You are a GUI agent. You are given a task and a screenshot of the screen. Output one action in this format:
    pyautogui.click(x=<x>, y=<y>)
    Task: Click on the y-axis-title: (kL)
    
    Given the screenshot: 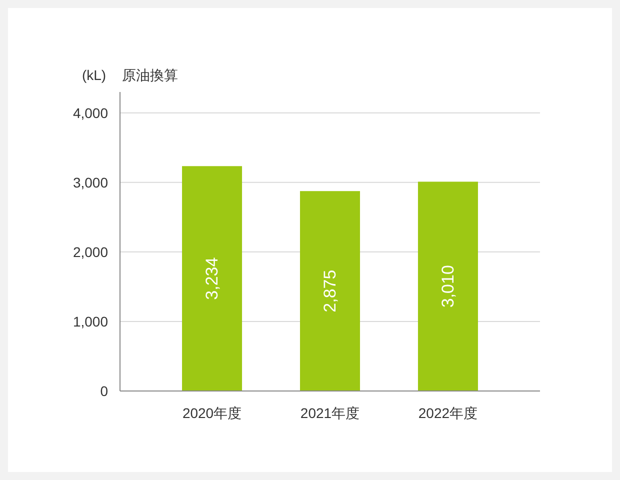 What is the action you would take?
    pyautogui.click(x=94, y=75)
    